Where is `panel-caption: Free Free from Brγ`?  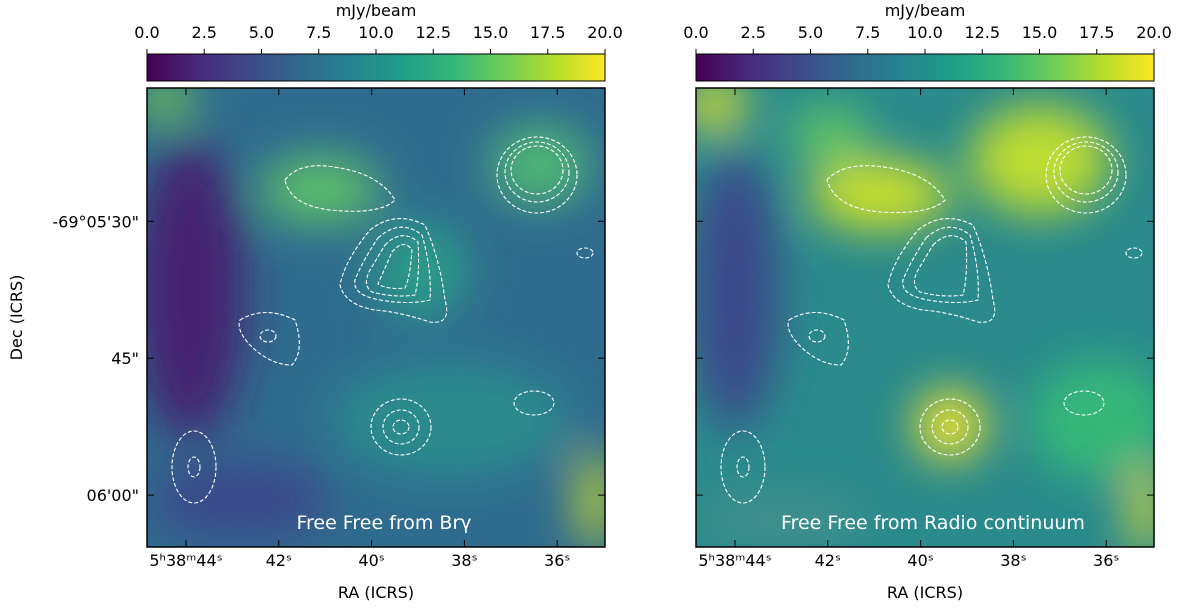
panel-caption: Free Free from Brγ is located at coordinates (383, 523).